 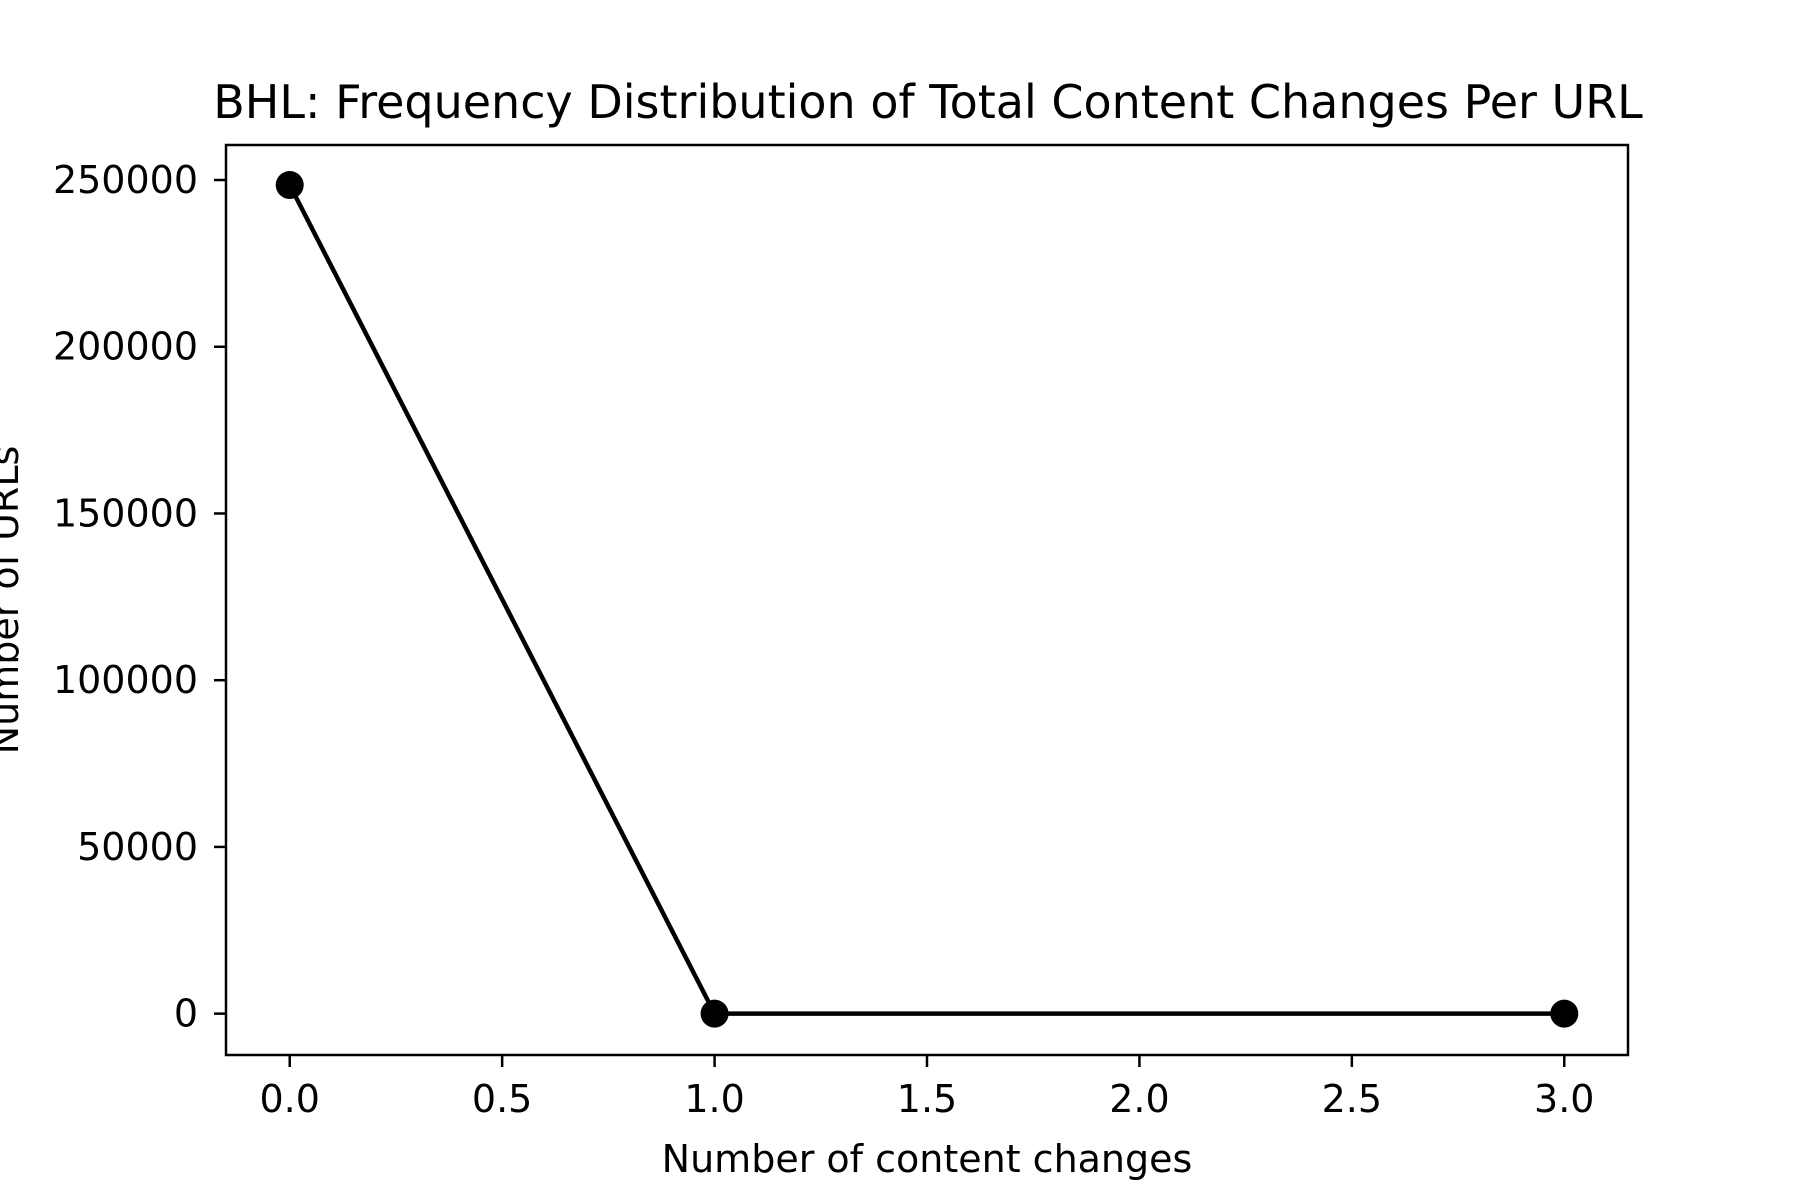 What do you see at coordinates (139, 597) in the screenshot?
I see `y-axis-ticks: 0 50000 100000 150000 200000 250000` at bounding box center [139, 597].